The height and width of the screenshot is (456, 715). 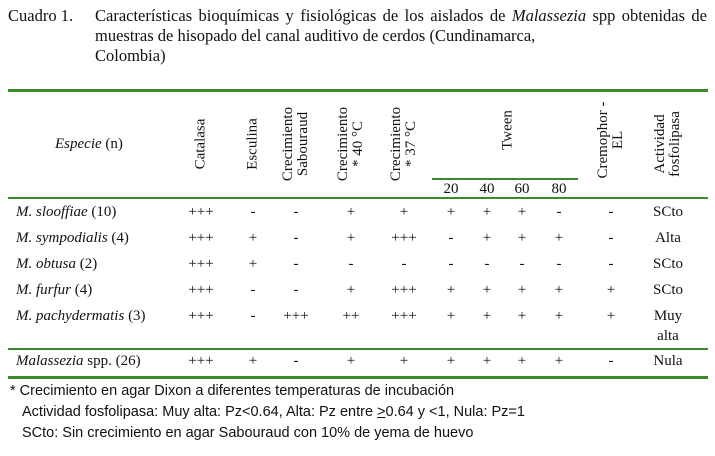 What do you see at coordinates (487, 189) in the screenshot?
I see `tween-40: 40` at bounding box center [487, 189].